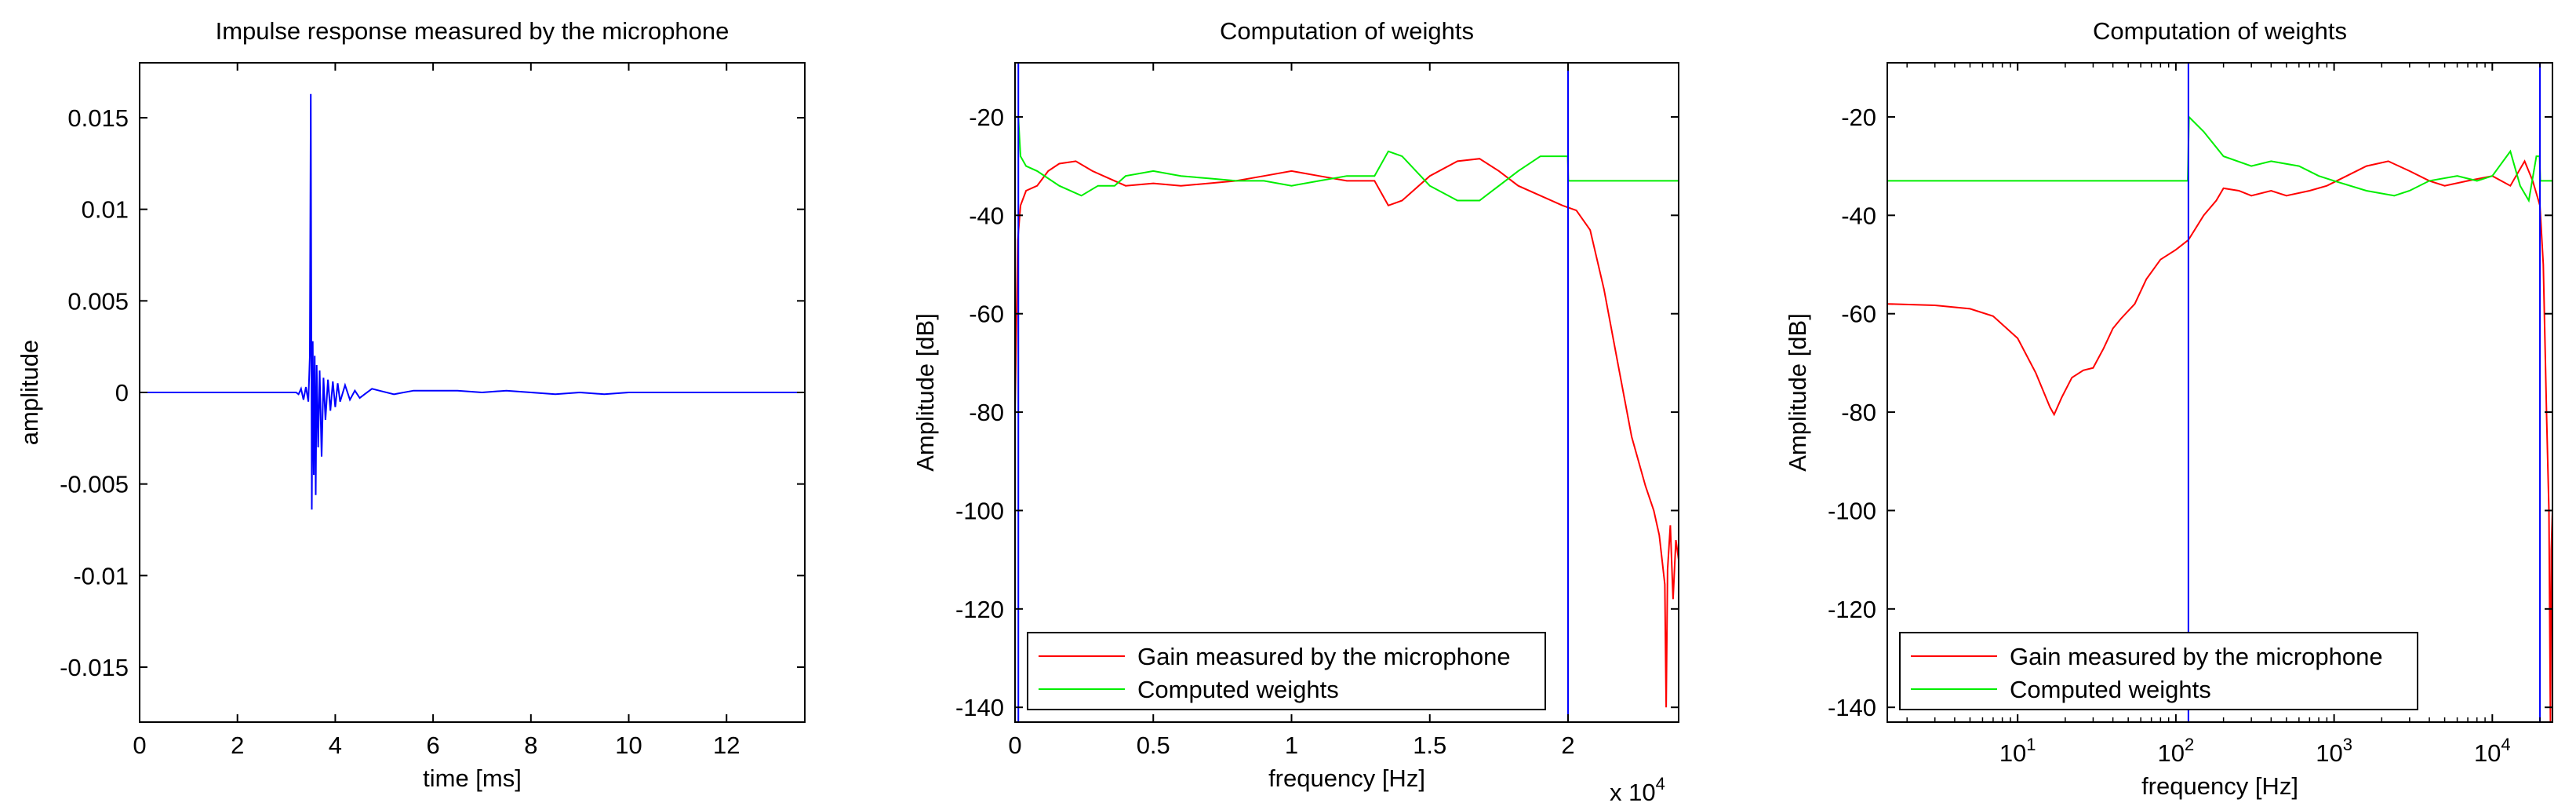 Image resolution: width=2576 pixels, height=810 pixels. What do you see at coordinates (94, 484) in the screenshot?
I see `y-tick-label: -0.005` at bounding box center [94, 484].